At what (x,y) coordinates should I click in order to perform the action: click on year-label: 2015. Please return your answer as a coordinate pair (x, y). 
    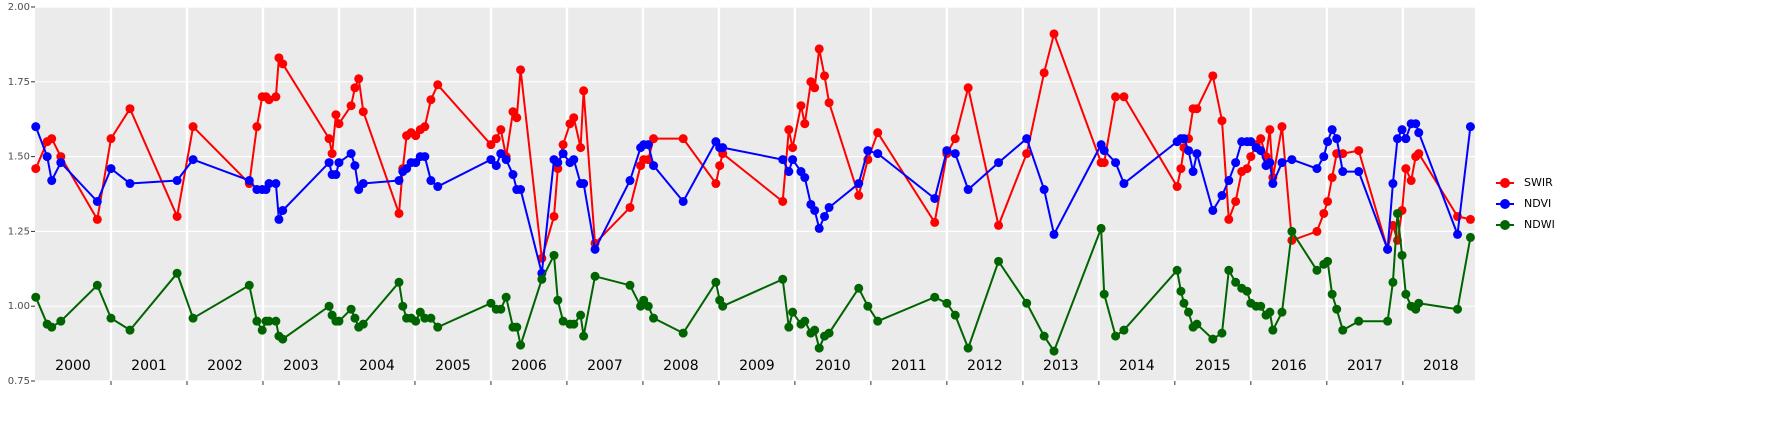
    Looking at the image, I should click on (1213, 366).